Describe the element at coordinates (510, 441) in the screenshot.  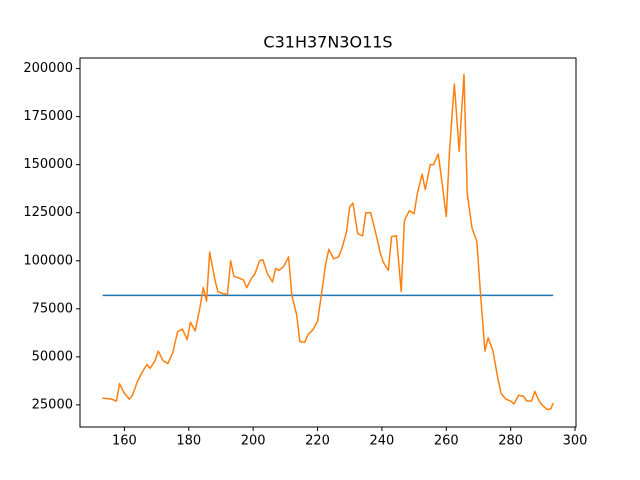
I see `x-tick-label: 280` at that location.